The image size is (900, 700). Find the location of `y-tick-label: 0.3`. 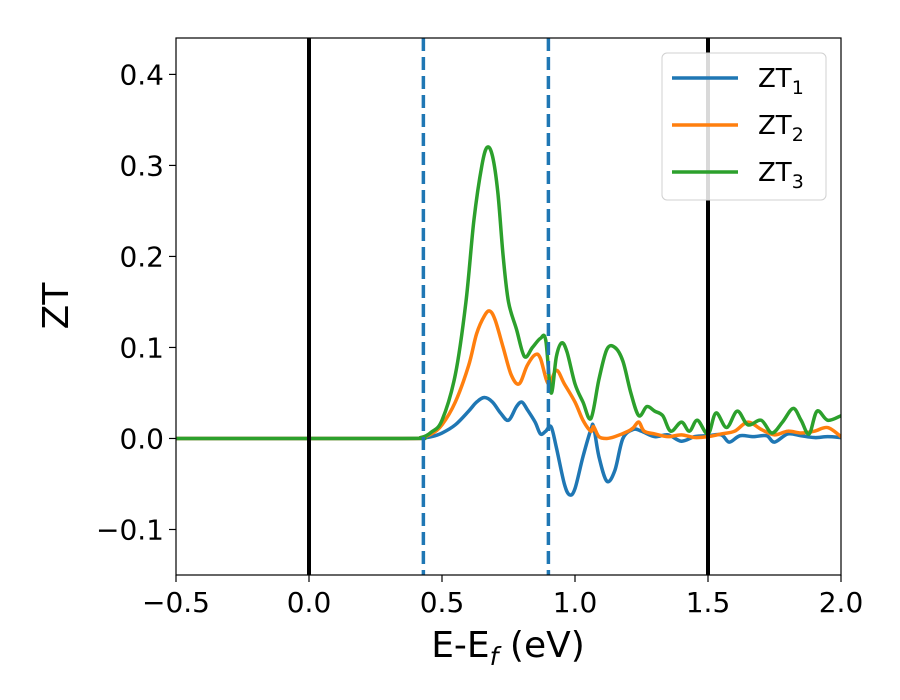

y-tick-label: 0.3 is located at coordinates (141, 165).